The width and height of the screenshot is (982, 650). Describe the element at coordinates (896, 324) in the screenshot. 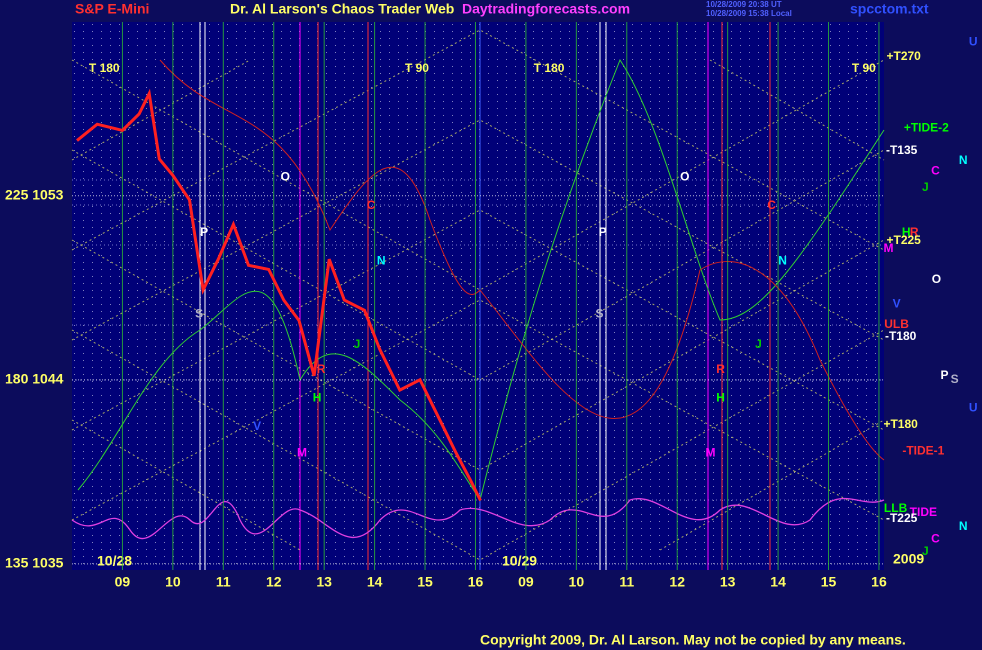

I see `annotation: ULB` at that location.